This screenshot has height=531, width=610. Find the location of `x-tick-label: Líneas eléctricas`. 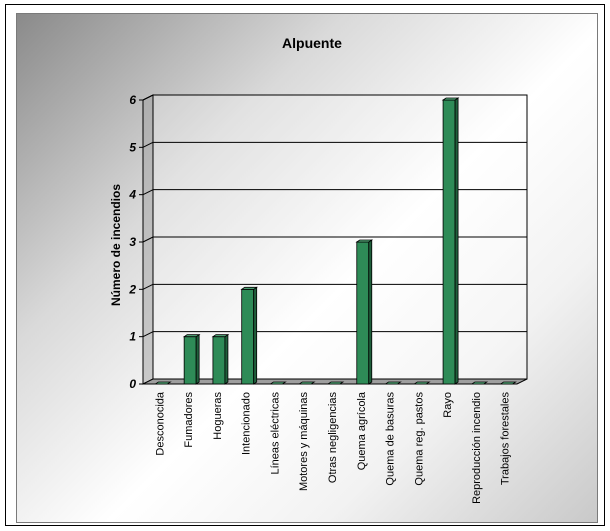

x-tick-label: Líneas eléctricas is located at coordinates (275, 433).